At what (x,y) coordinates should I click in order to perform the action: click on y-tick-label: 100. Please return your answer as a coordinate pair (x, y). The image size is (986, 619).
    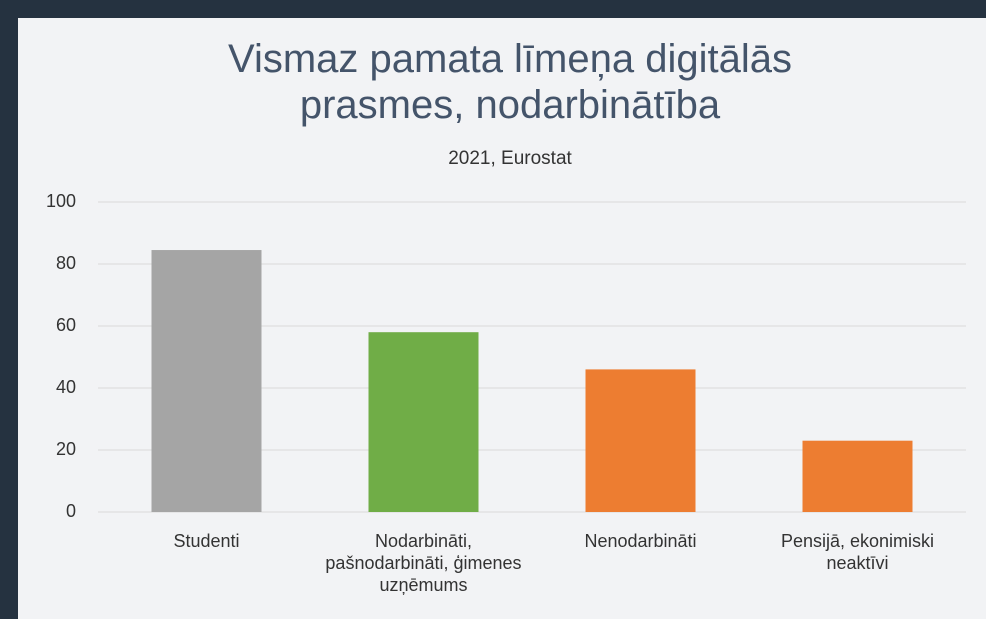
    Looking at the image, I should click on (61, 201).